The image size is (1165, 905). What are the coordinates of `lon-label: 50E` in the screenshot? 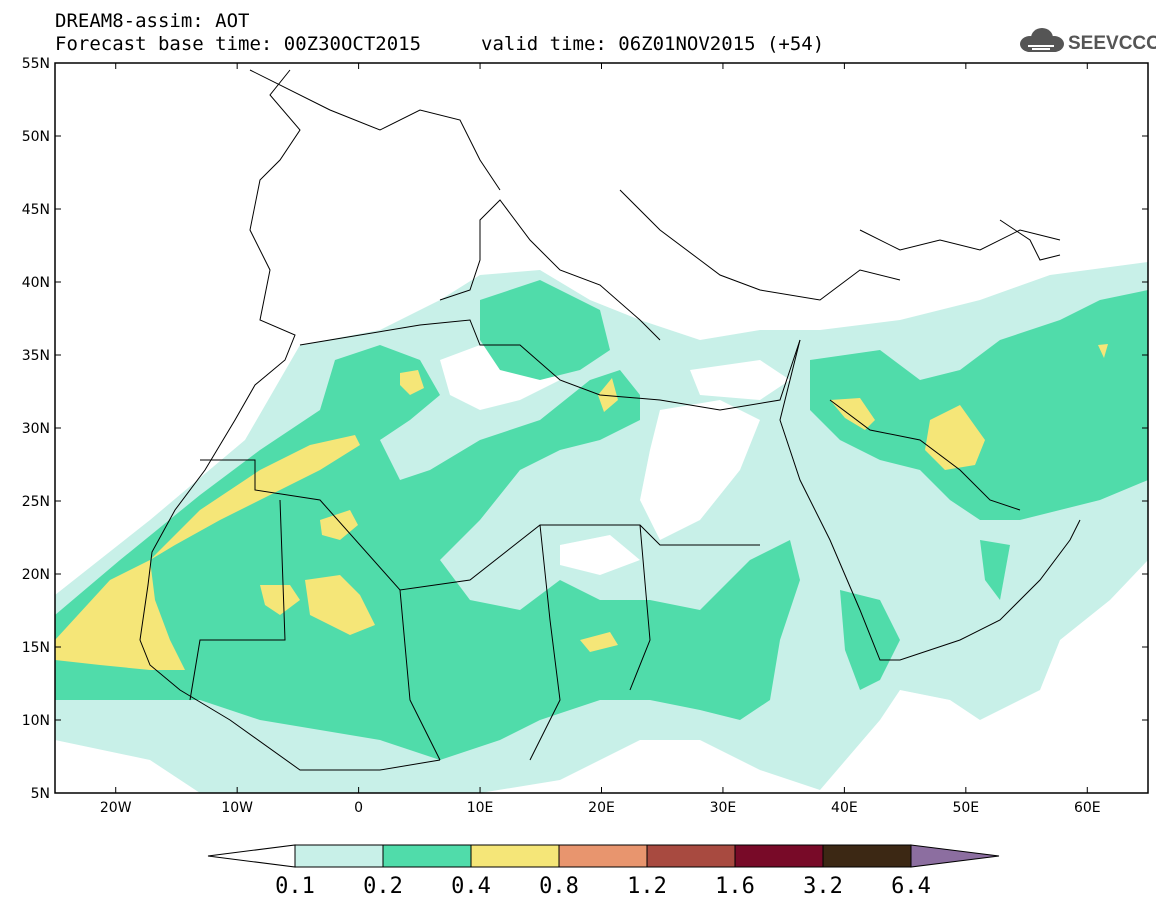 It's located at (965, 808).